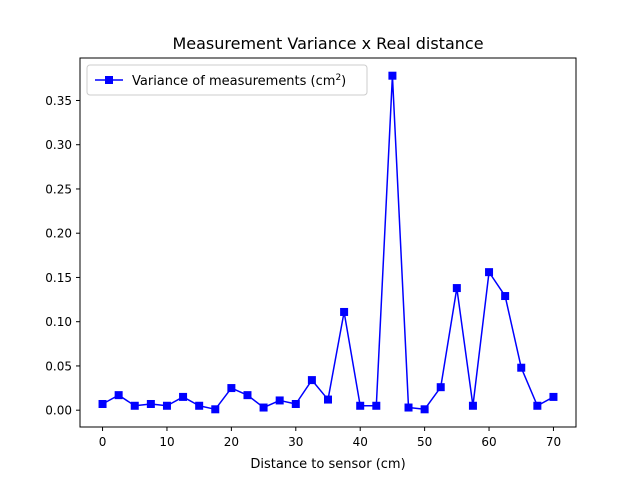 This screenshot has width=640, height=480. Describe the element at coordinates (58, 145) in the screenshot. I see `y-tick-label: 0.30` at that location.